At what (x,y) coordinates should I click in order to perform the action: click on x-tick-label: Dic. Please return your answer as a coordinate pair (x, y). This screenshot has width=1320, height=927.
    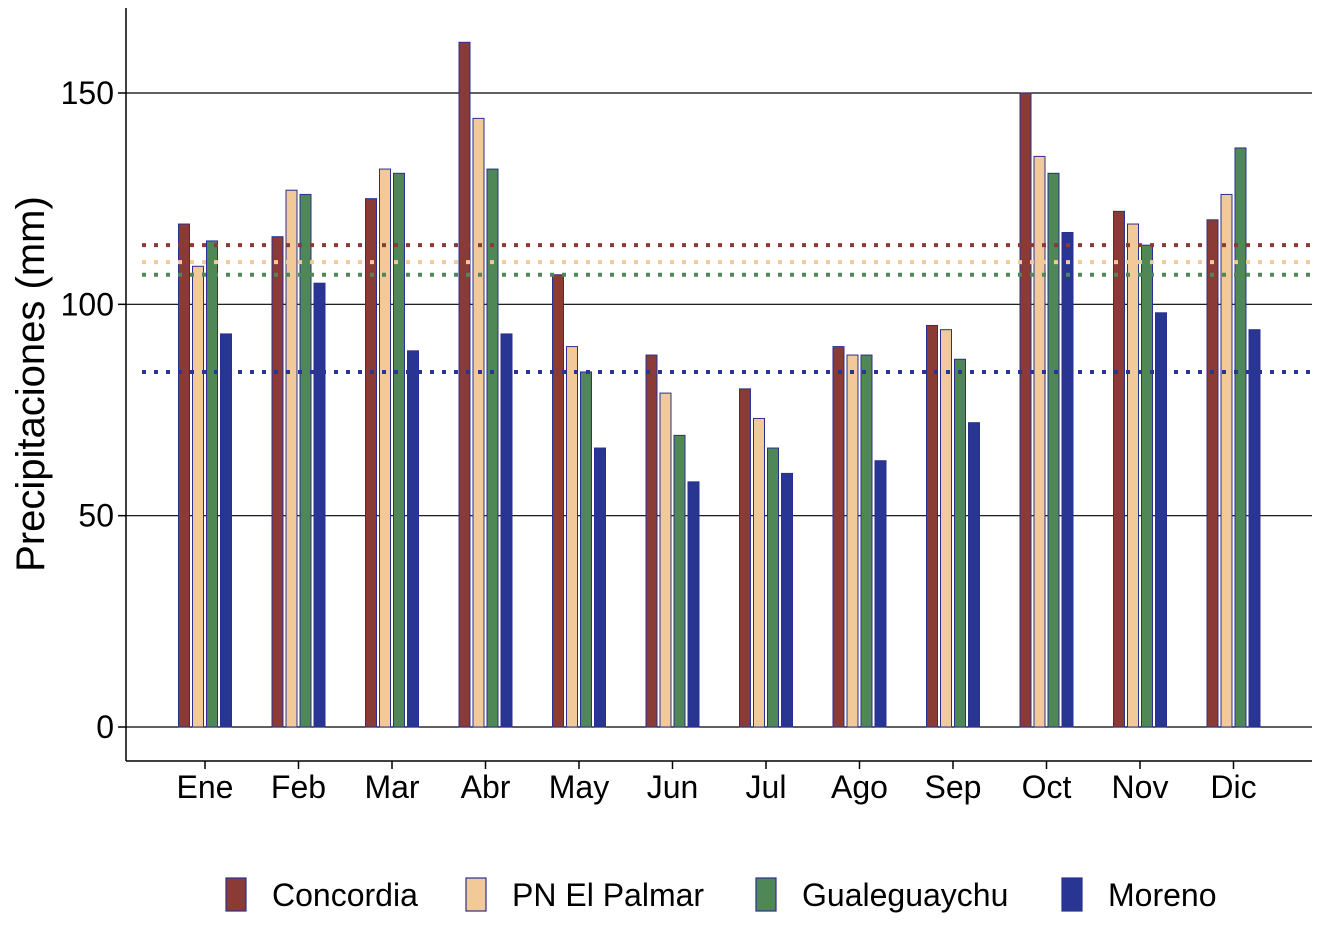
    Looking at the image, I should click on (1233, 787).